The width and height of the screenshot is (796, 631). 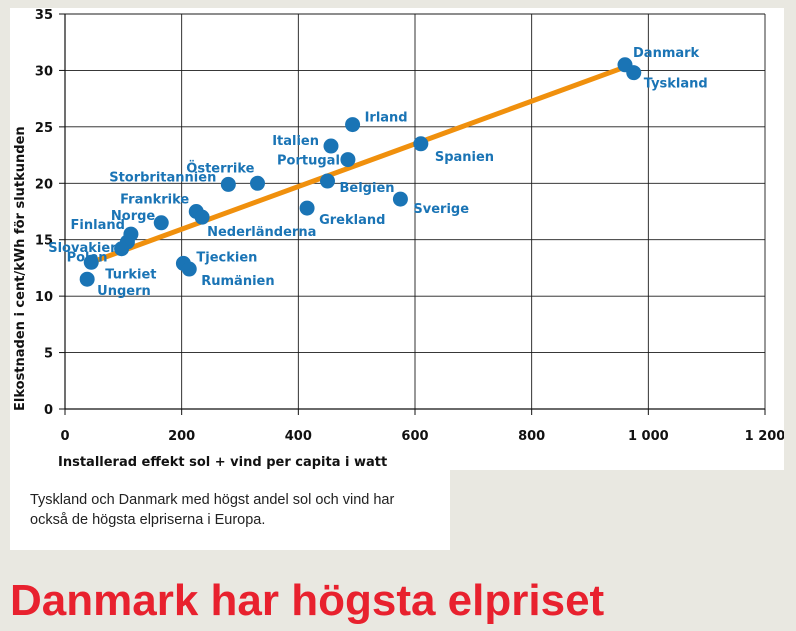 I want to click on data-label-osterrike: Österrike, so click(x=220, y=168).